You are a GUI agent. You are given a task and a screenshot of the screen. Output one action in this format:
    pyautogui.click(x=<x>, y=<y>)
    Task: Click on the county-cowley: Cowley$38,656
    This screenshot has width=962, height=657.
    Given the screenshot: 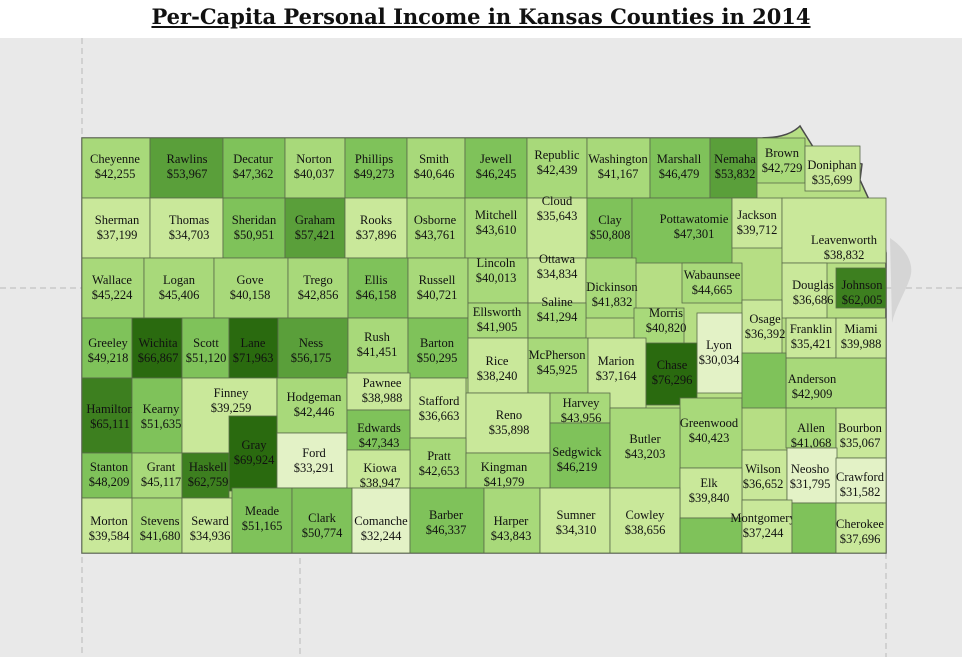 What is the action you would take?
    pyautogui.click(x=645, y=520)
    